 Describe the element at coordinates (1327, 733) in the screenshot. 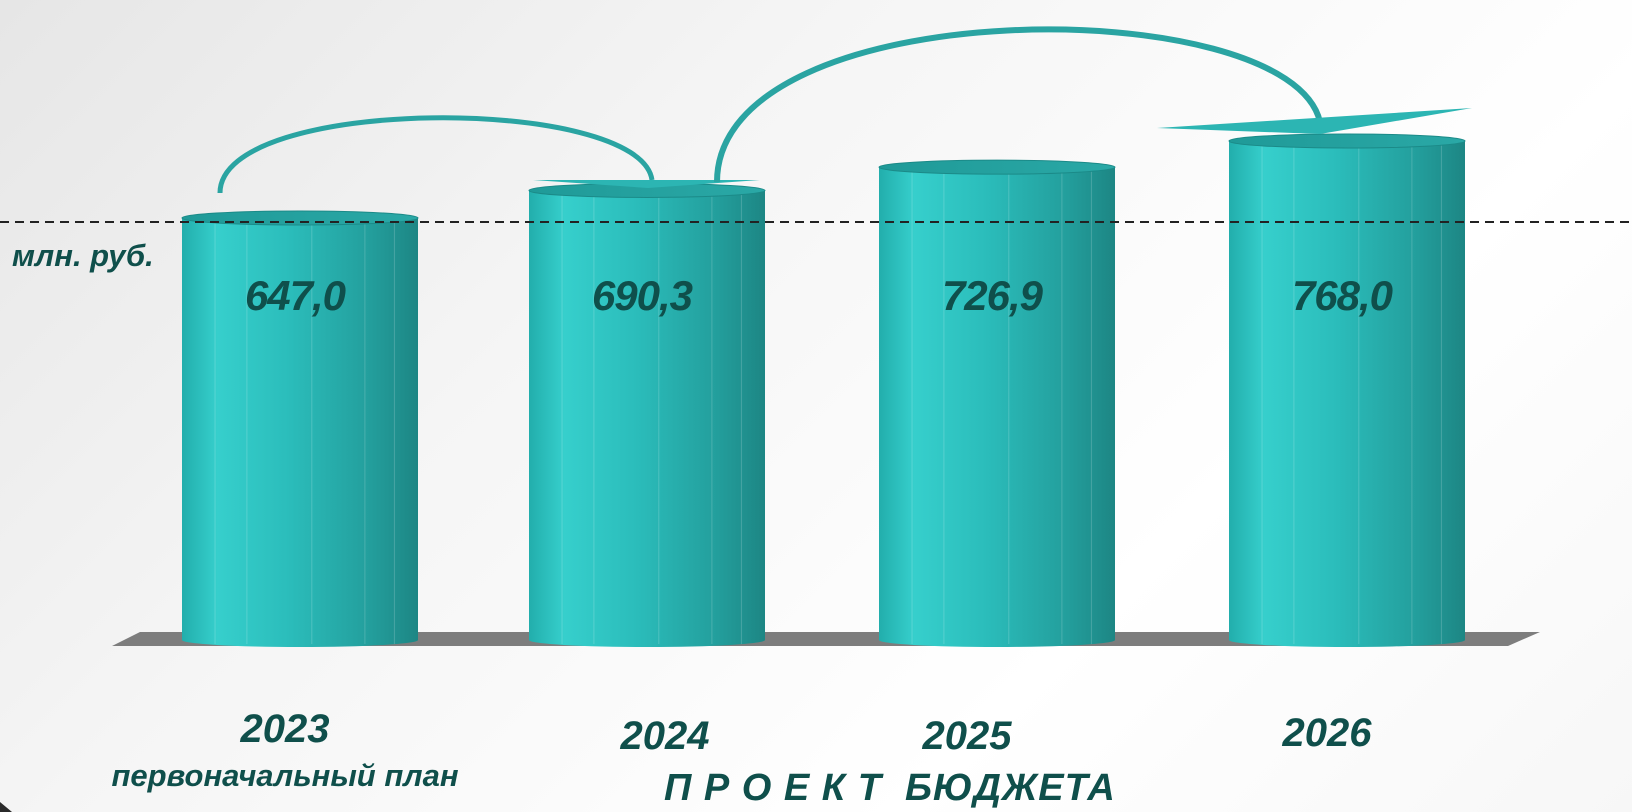

I see `year-label-2026: 2026` at that location.